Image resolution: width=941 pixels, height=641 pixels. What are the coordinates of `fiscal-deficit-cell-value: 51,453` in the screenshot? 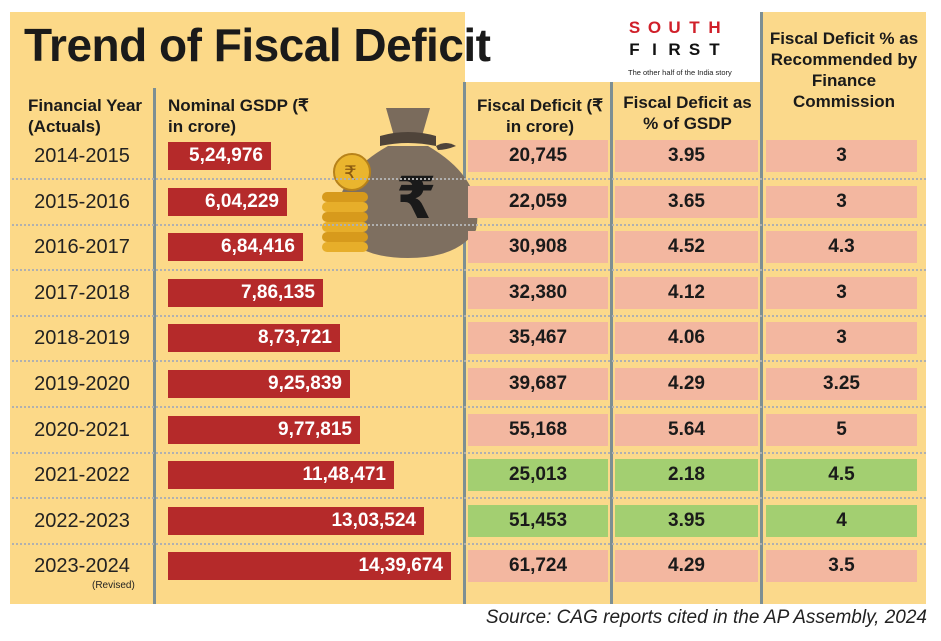 It's located at (538, 520).